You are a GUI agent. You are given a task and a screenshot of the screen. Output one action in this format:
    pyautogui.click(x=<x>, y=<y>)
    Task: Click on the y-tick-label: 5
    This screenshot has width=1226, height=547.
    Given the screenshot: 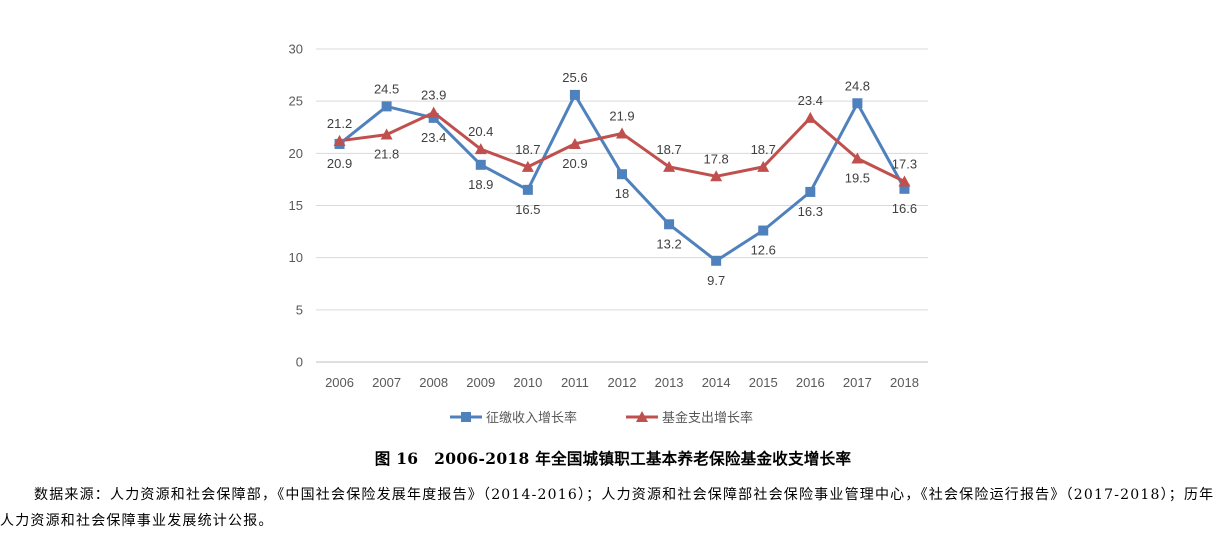 What is the action you would take?
    pyautogui.click(x=299, y=309)
    